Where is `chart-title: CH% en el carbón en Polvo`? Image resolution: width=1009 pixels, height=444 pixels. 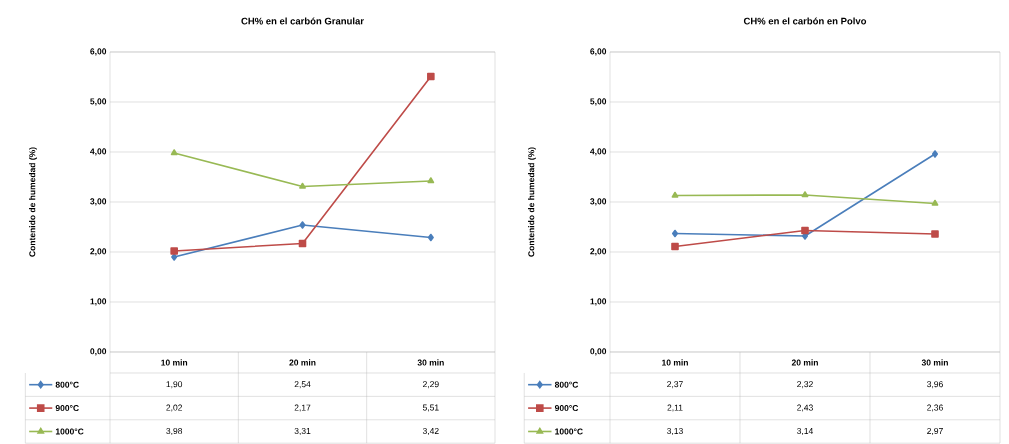 chart-title: CH% en el carbón en Polvo is located at coordinates (805, 21).